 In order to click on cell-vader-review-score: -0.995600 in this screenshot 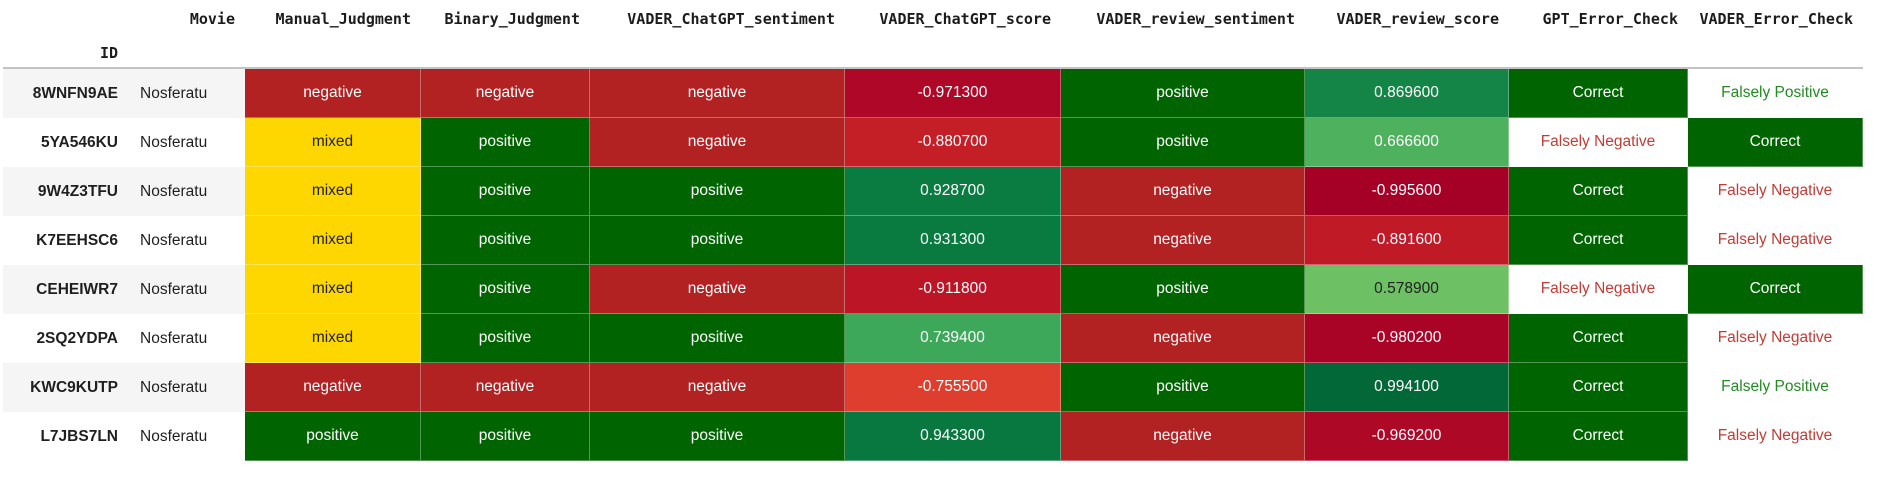, I will do `click(1407, 191)`.